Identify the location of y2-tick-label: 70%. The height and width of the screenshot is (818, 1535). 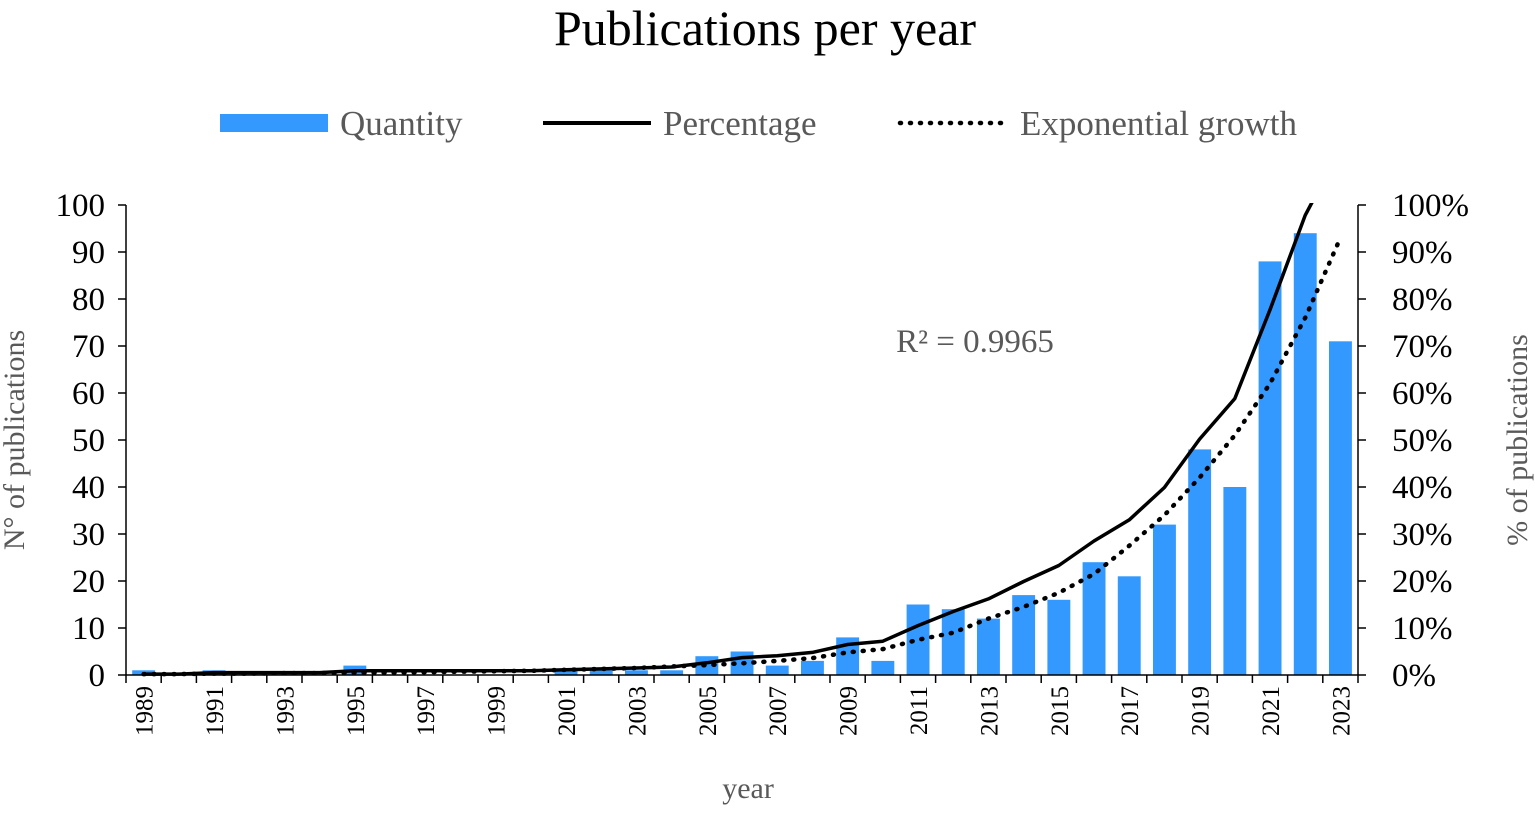
(1422, 347).